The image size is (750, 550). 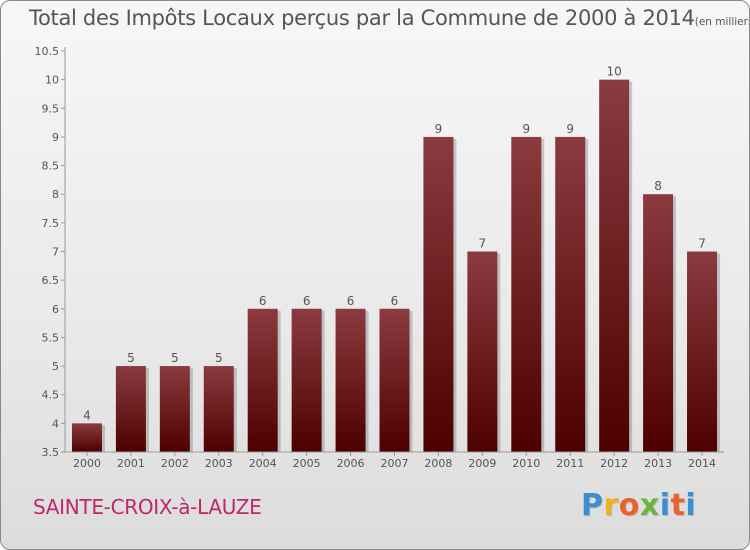 I want to click on bar-group-2003: 5, so click(x=220, y=401).